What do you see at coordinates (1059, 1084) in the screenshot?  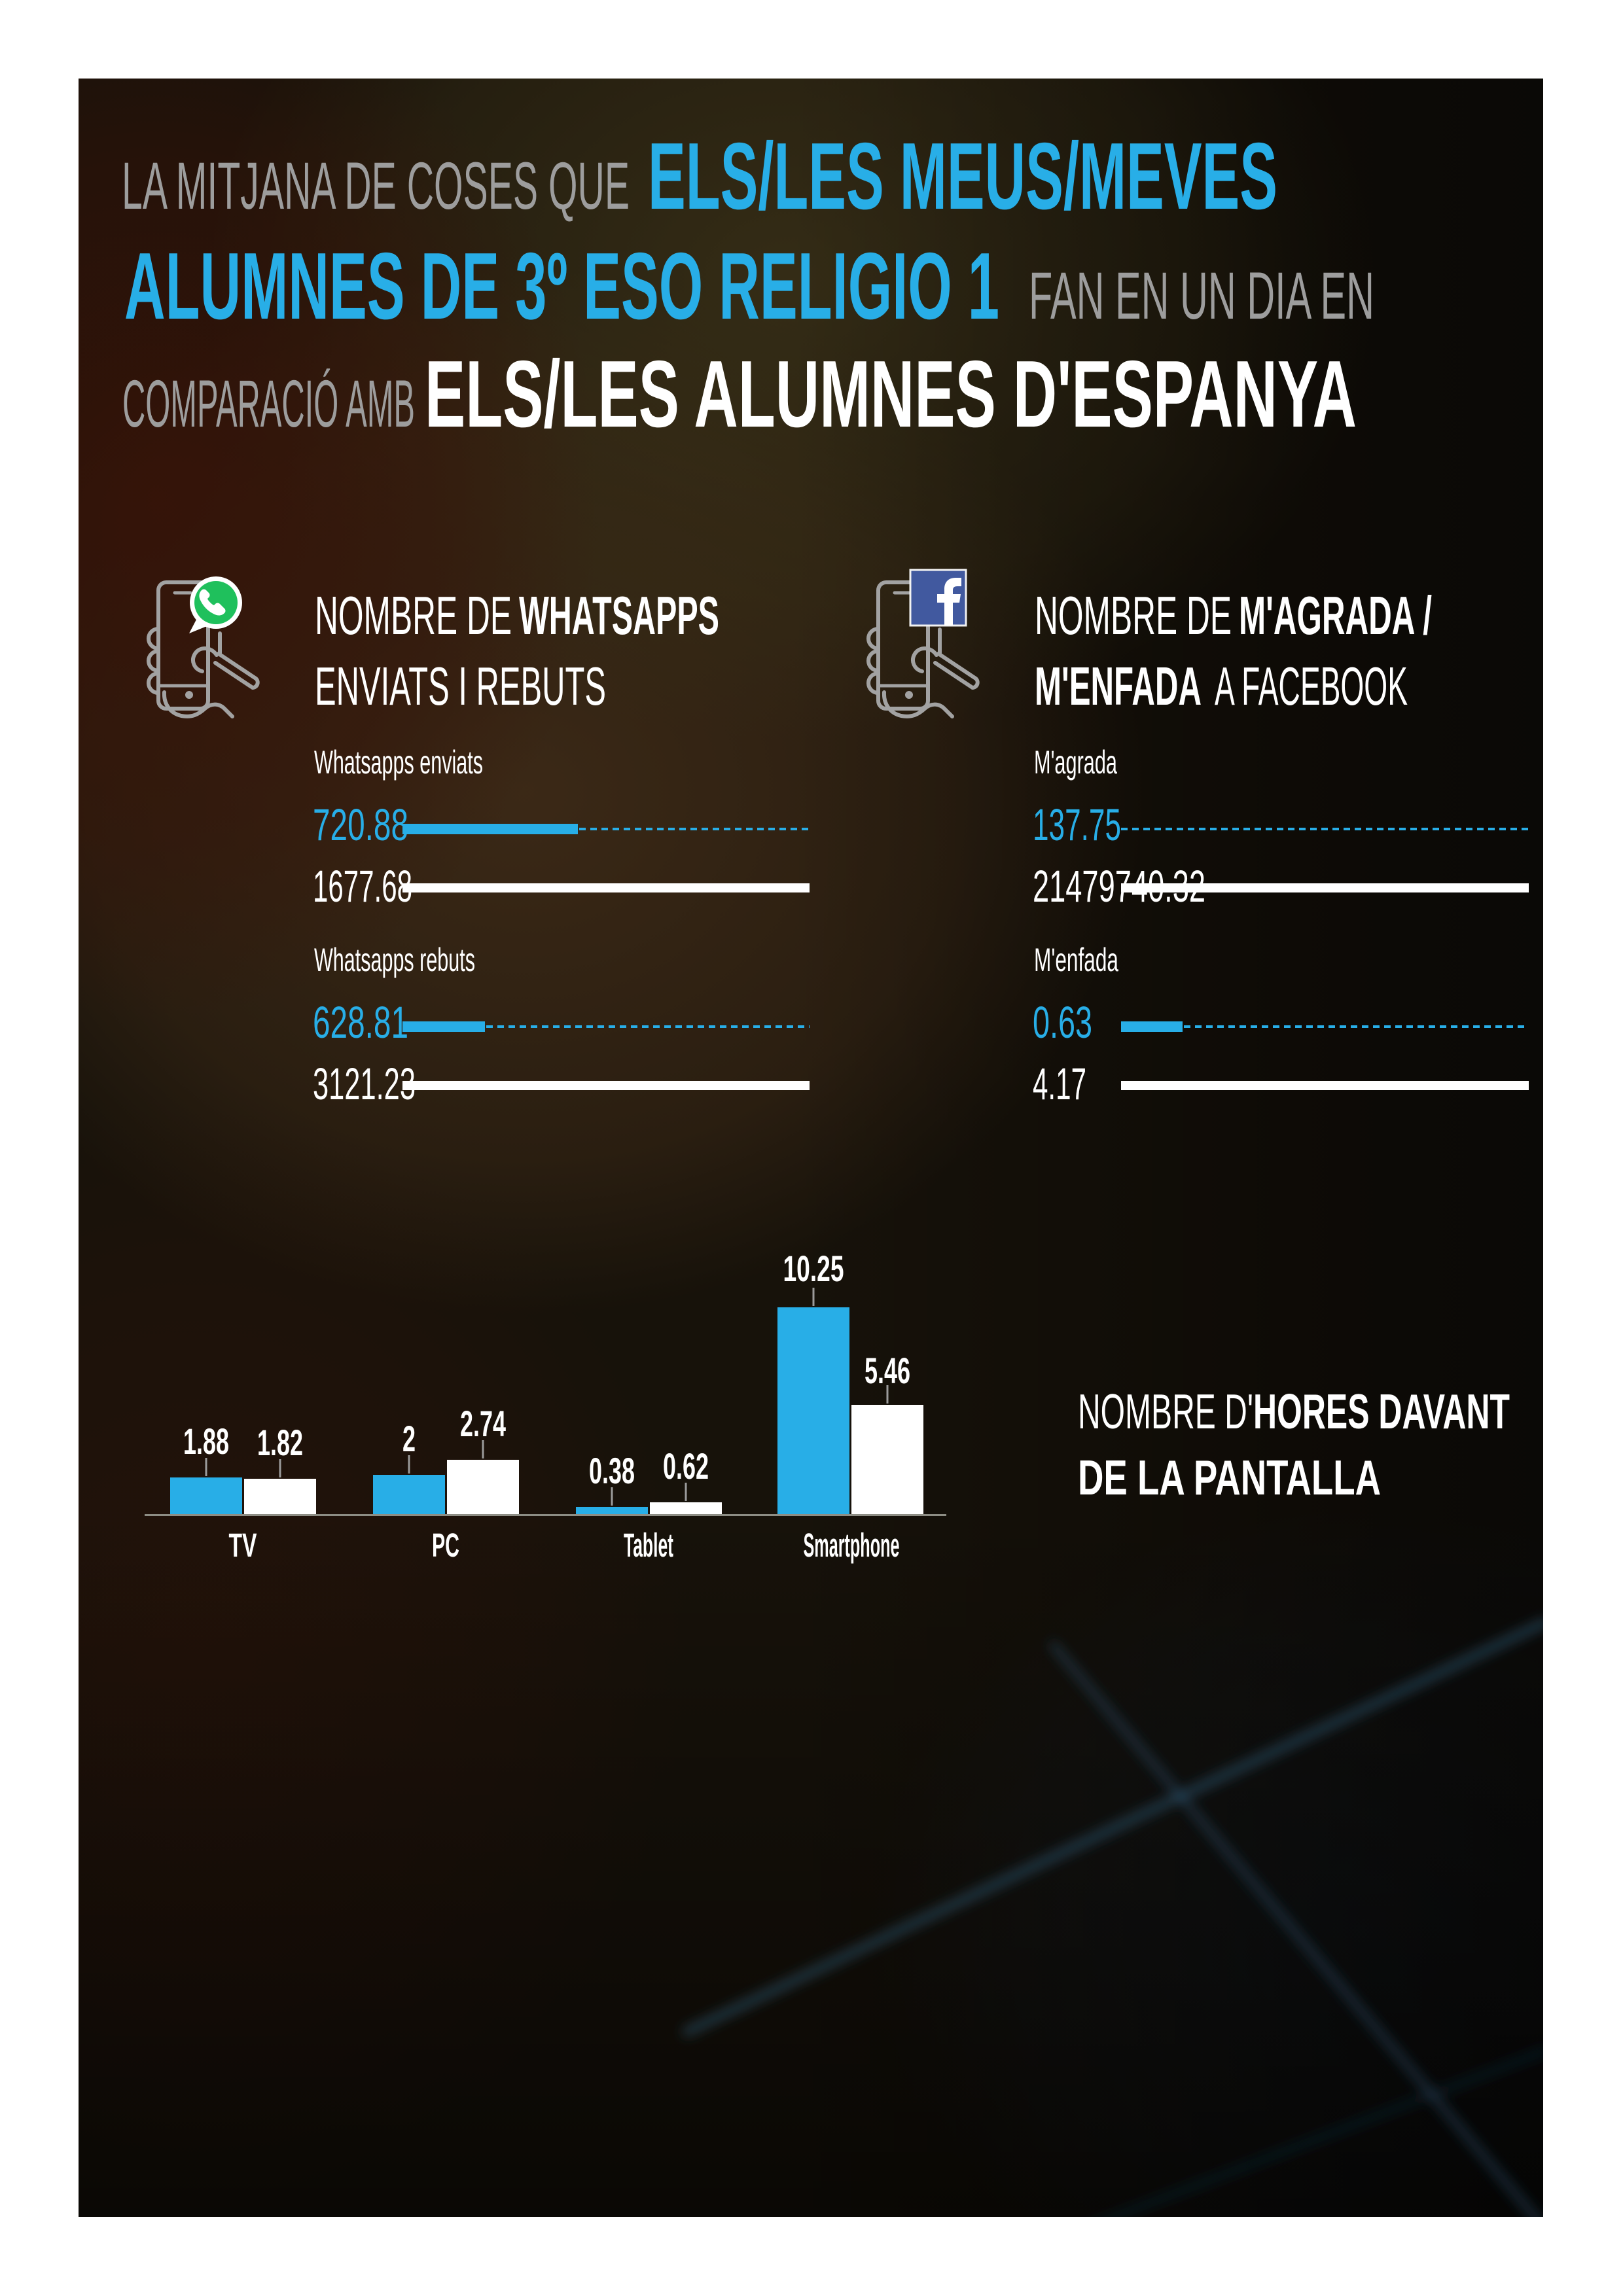 I see `svg-text: 4.17` at bounding box center [1059, 1084].